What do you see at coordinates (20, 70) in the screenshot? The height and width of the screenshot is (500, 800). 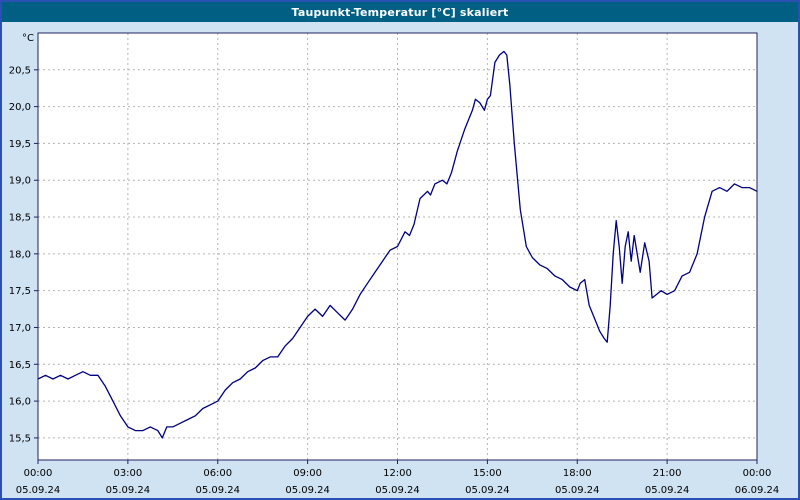 I see `y-tick-label: 20,5` at bounding box center [20, 70].